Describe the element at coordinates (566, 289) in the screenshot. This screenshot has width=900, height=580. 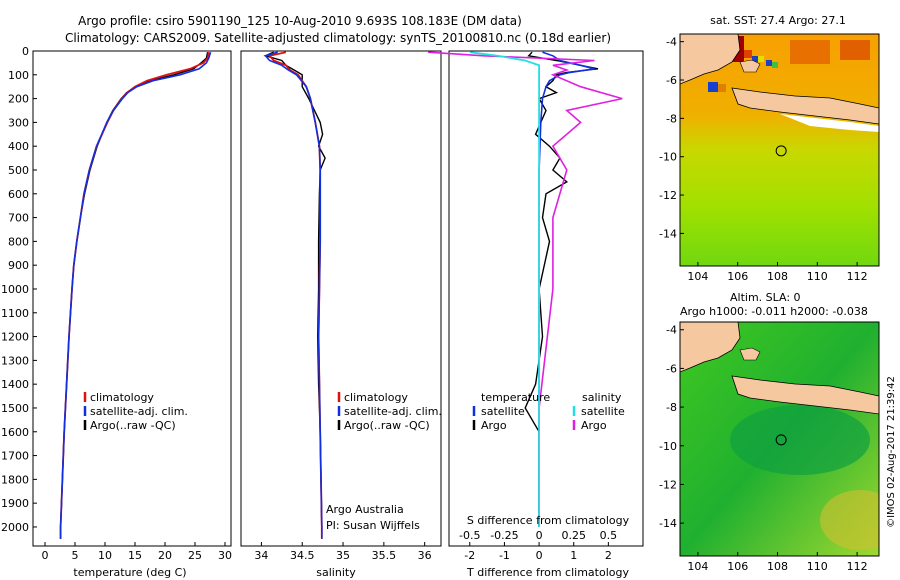
I see `diff-temp-satellite-line` at that location.